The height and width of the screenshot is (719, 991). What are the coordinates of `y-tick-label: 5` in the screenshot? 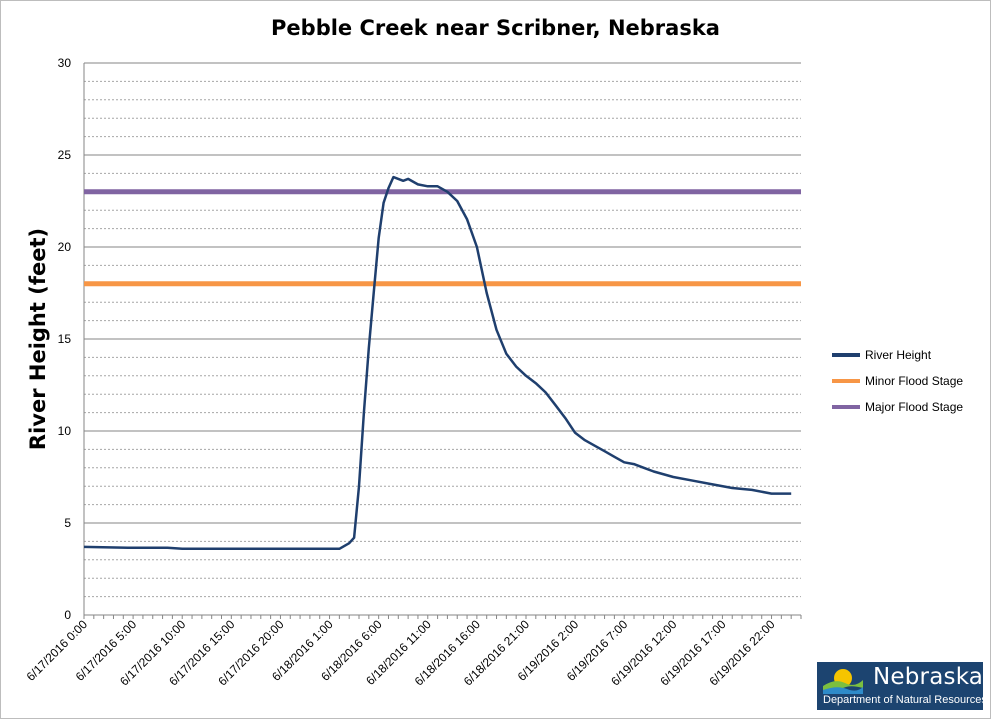 It's located at (67, 523).